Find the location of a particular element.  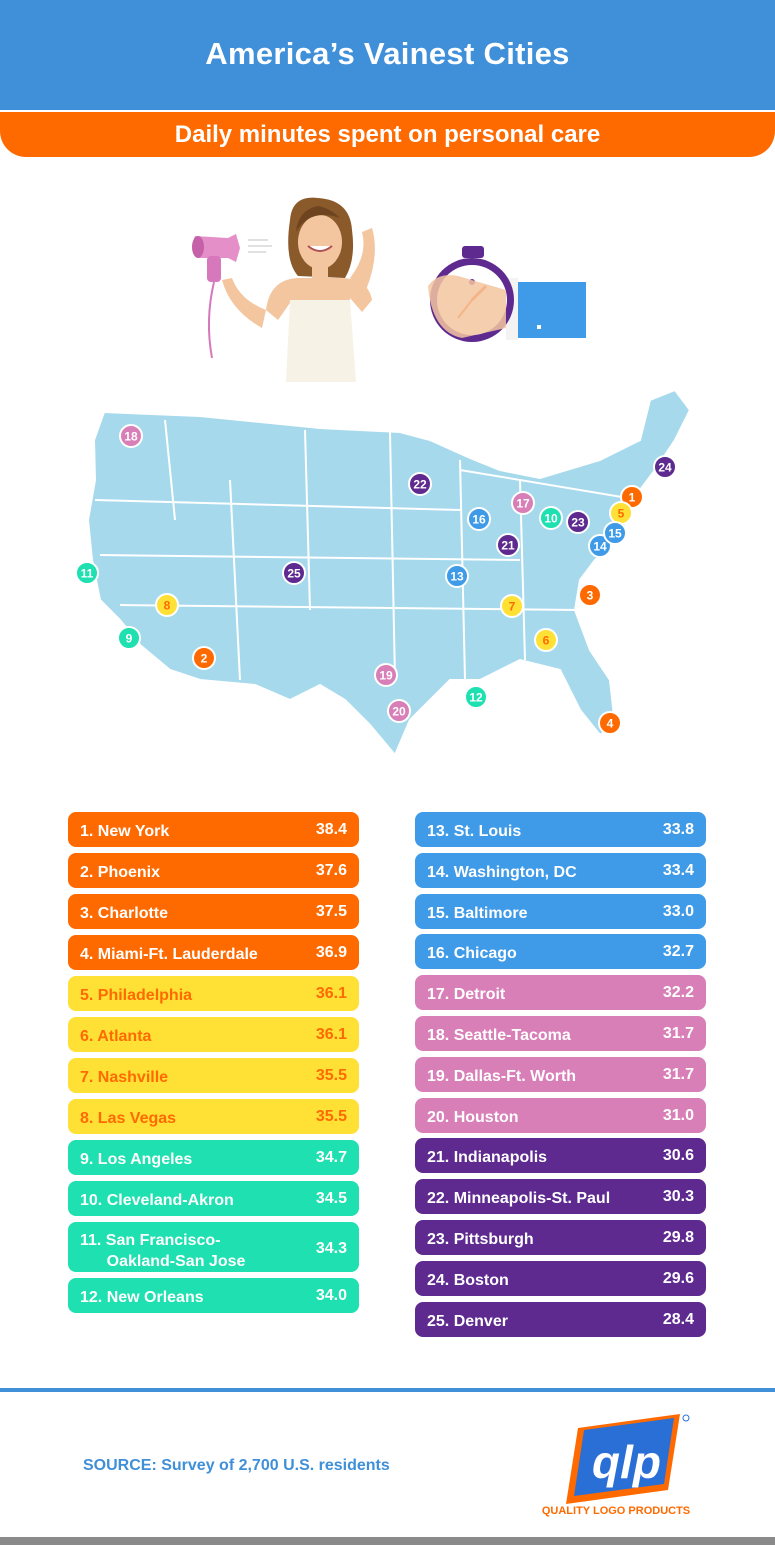

map-marker-label: 21 is located at coordinates (508, 546).